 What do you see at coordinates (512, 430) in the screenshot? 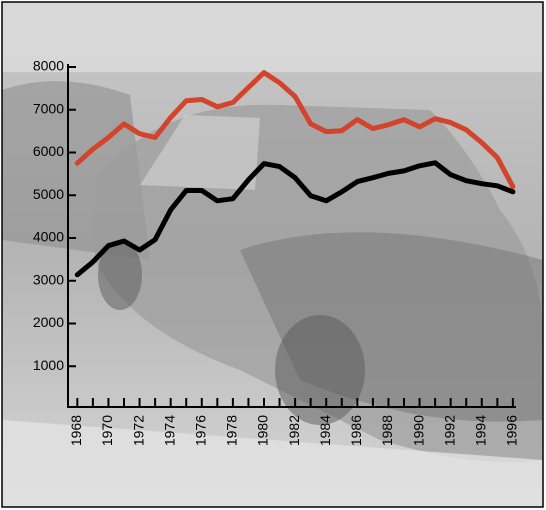
I see `x-tick-label: 1996` at bounding box center [512, 430].